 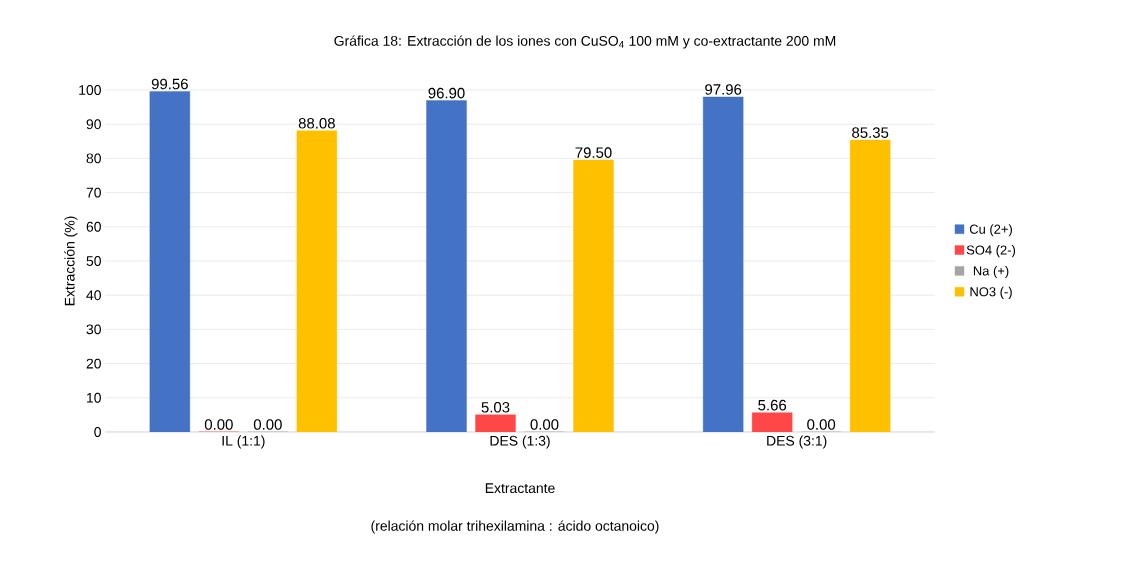 I want to click on y-tick-label: 70, so click(x=93, y=192).